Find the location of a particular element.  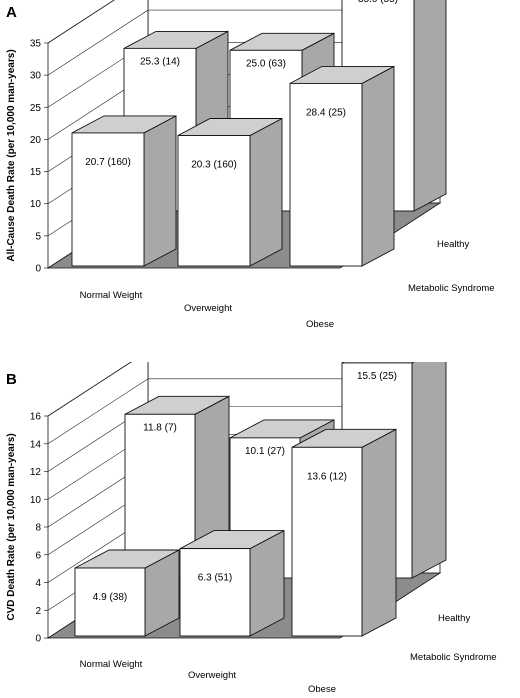

bar-healthy-overweight: 20.3 (160) is located at coordinates (230, 192).